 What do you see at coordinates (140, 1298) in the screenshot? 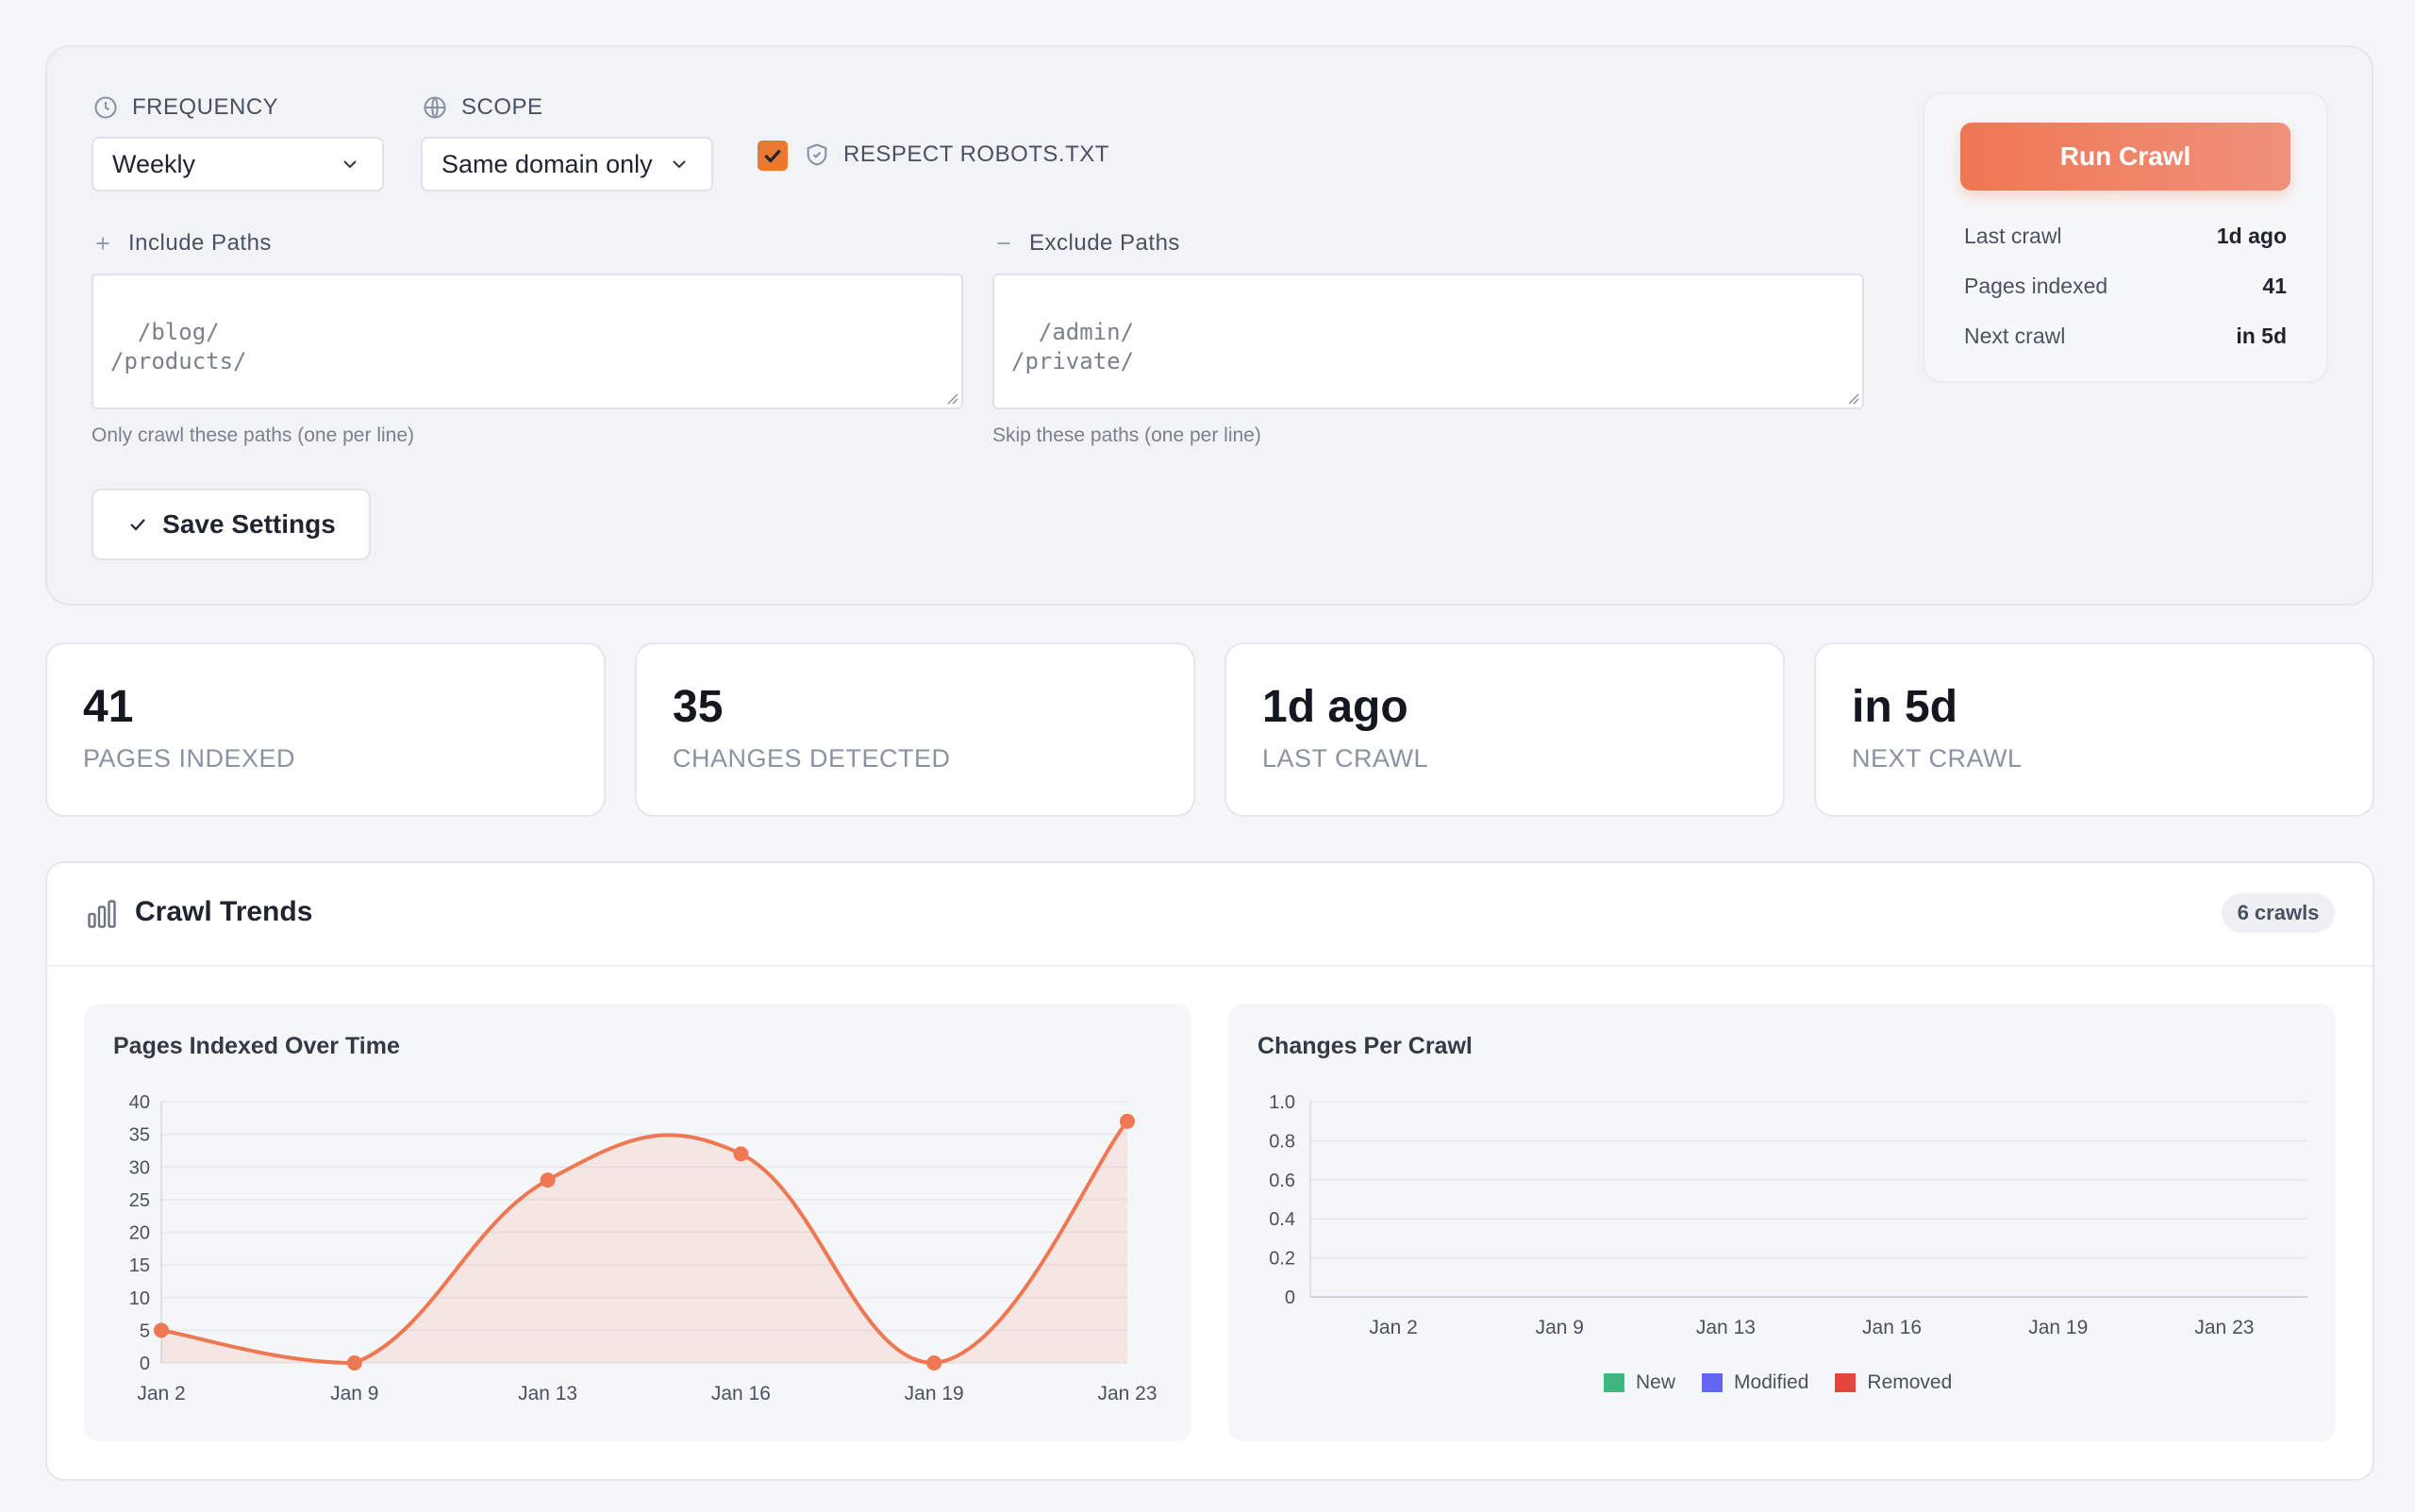
I see `y-tick-label: 10` at bounding box center [140, 1298].